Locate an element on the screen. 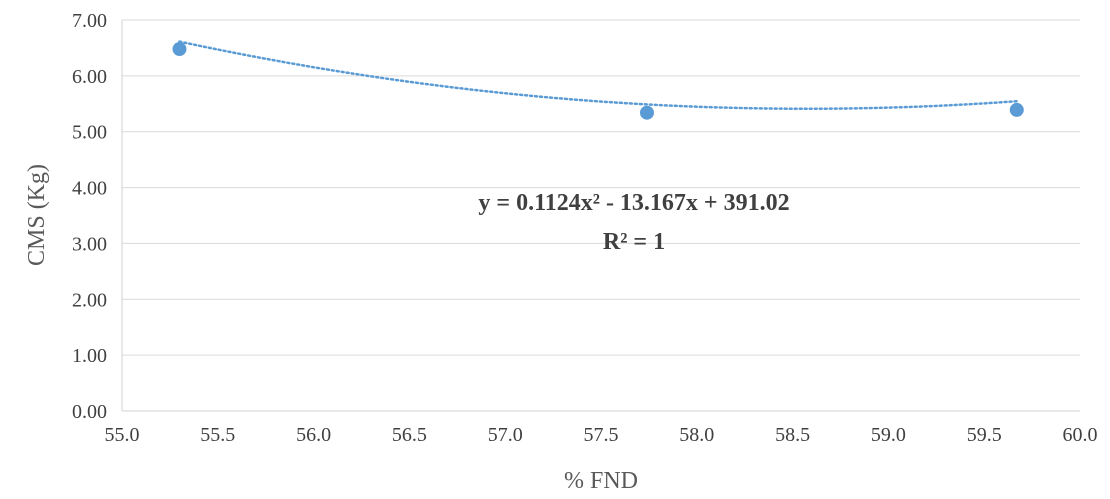 This screenshot has height=499, width=1110. trendline is located at coordinates (598, 75).